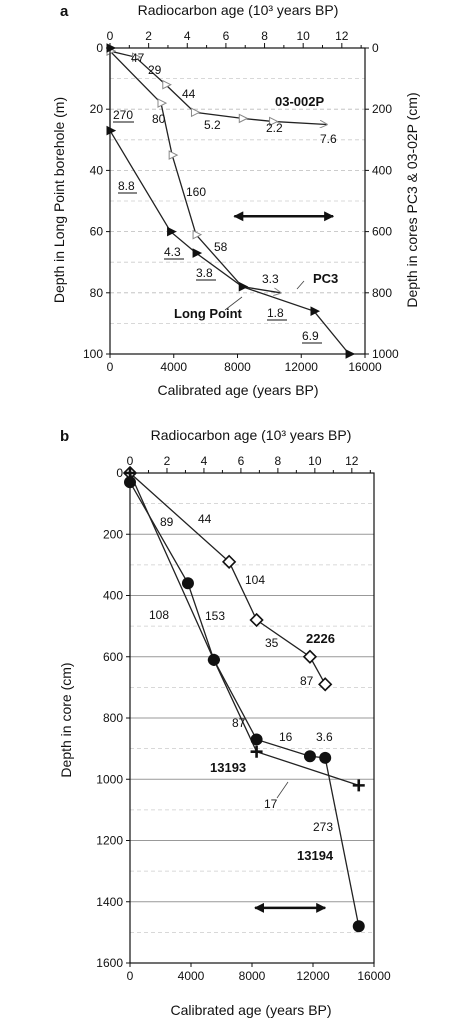 The width and height of the screenshot is (474, 1019). Describe the element at coordinates (66, 719) in the screenshot. I see `panel-b-y-axis-label: Depth in core (cm)` at that location.